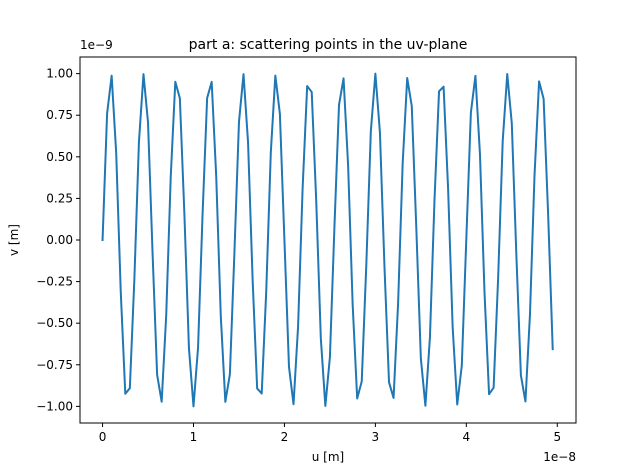  Describe the element at coordinates (103, 437) in the screenshot. I see `x-tick-label: 0` at that location.